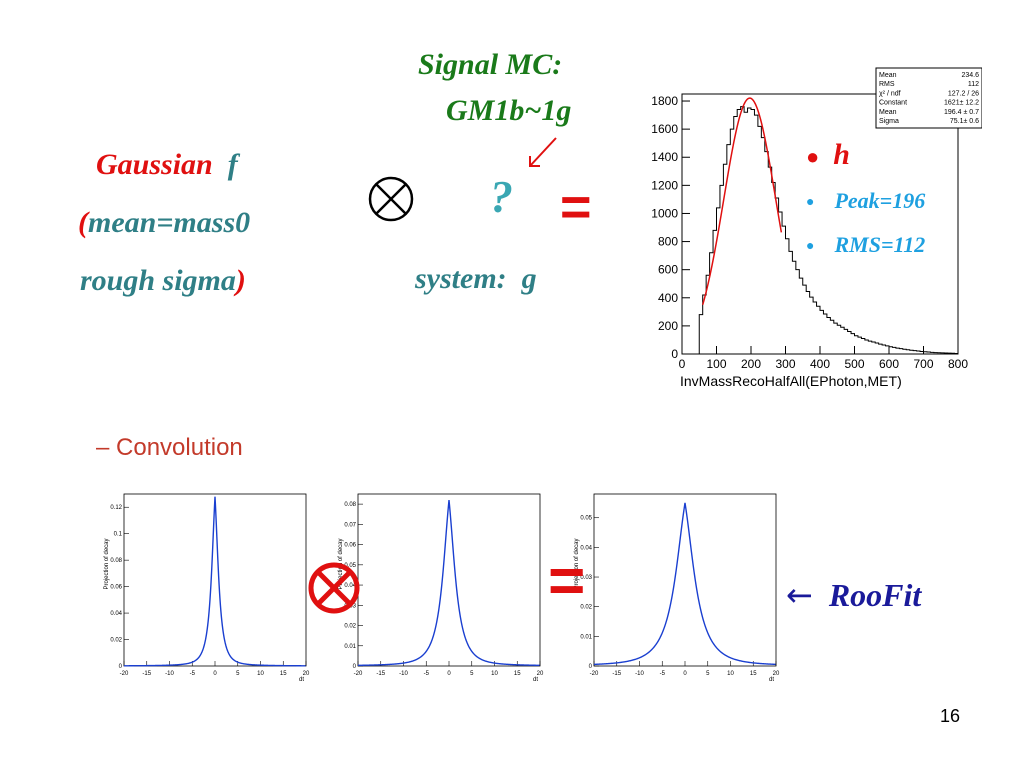 The image size is (1024, 768). What do you see at coordinates (742, 201) in the screenshot?
I see `gaussian-fit-line` at bounding box center [742, 201].